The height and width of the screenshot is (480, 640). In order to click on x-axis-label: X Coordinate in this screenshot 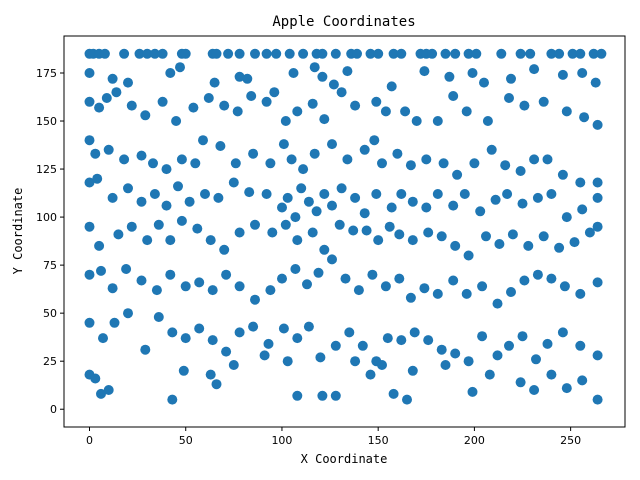, I will do `click(344, 459)`.